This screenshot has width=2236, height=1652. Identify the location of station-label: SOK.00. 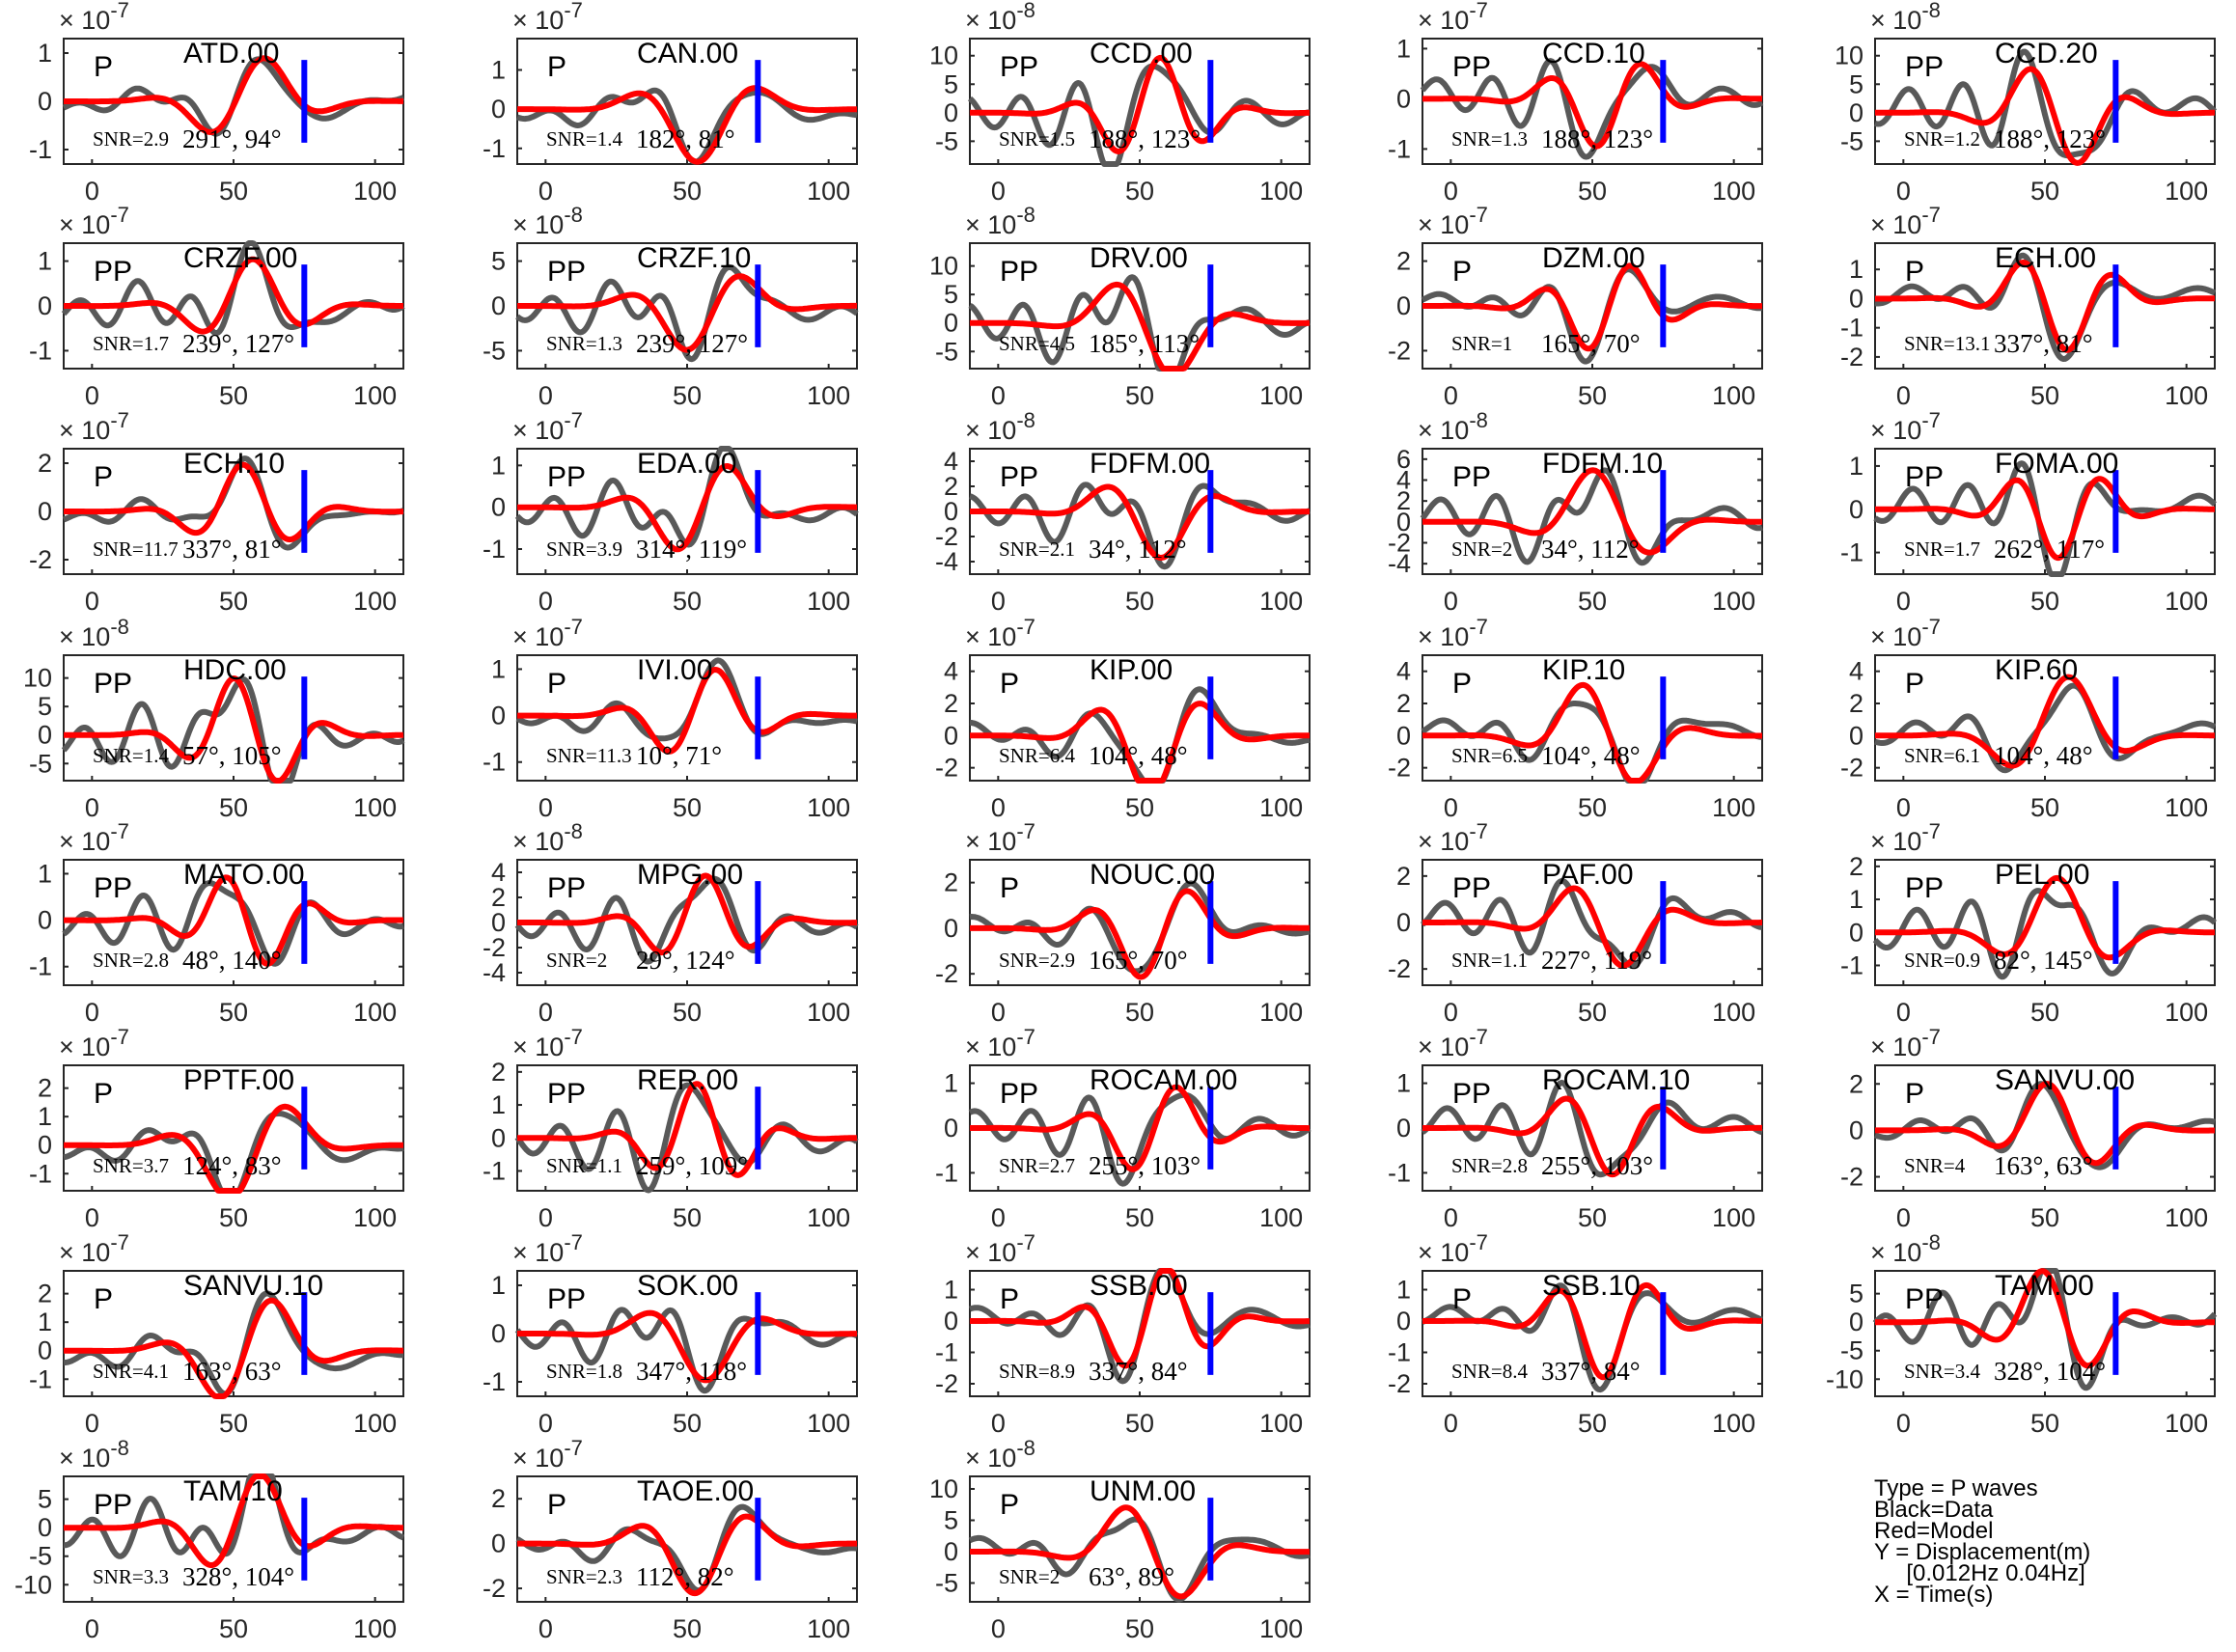
(688, 1286).